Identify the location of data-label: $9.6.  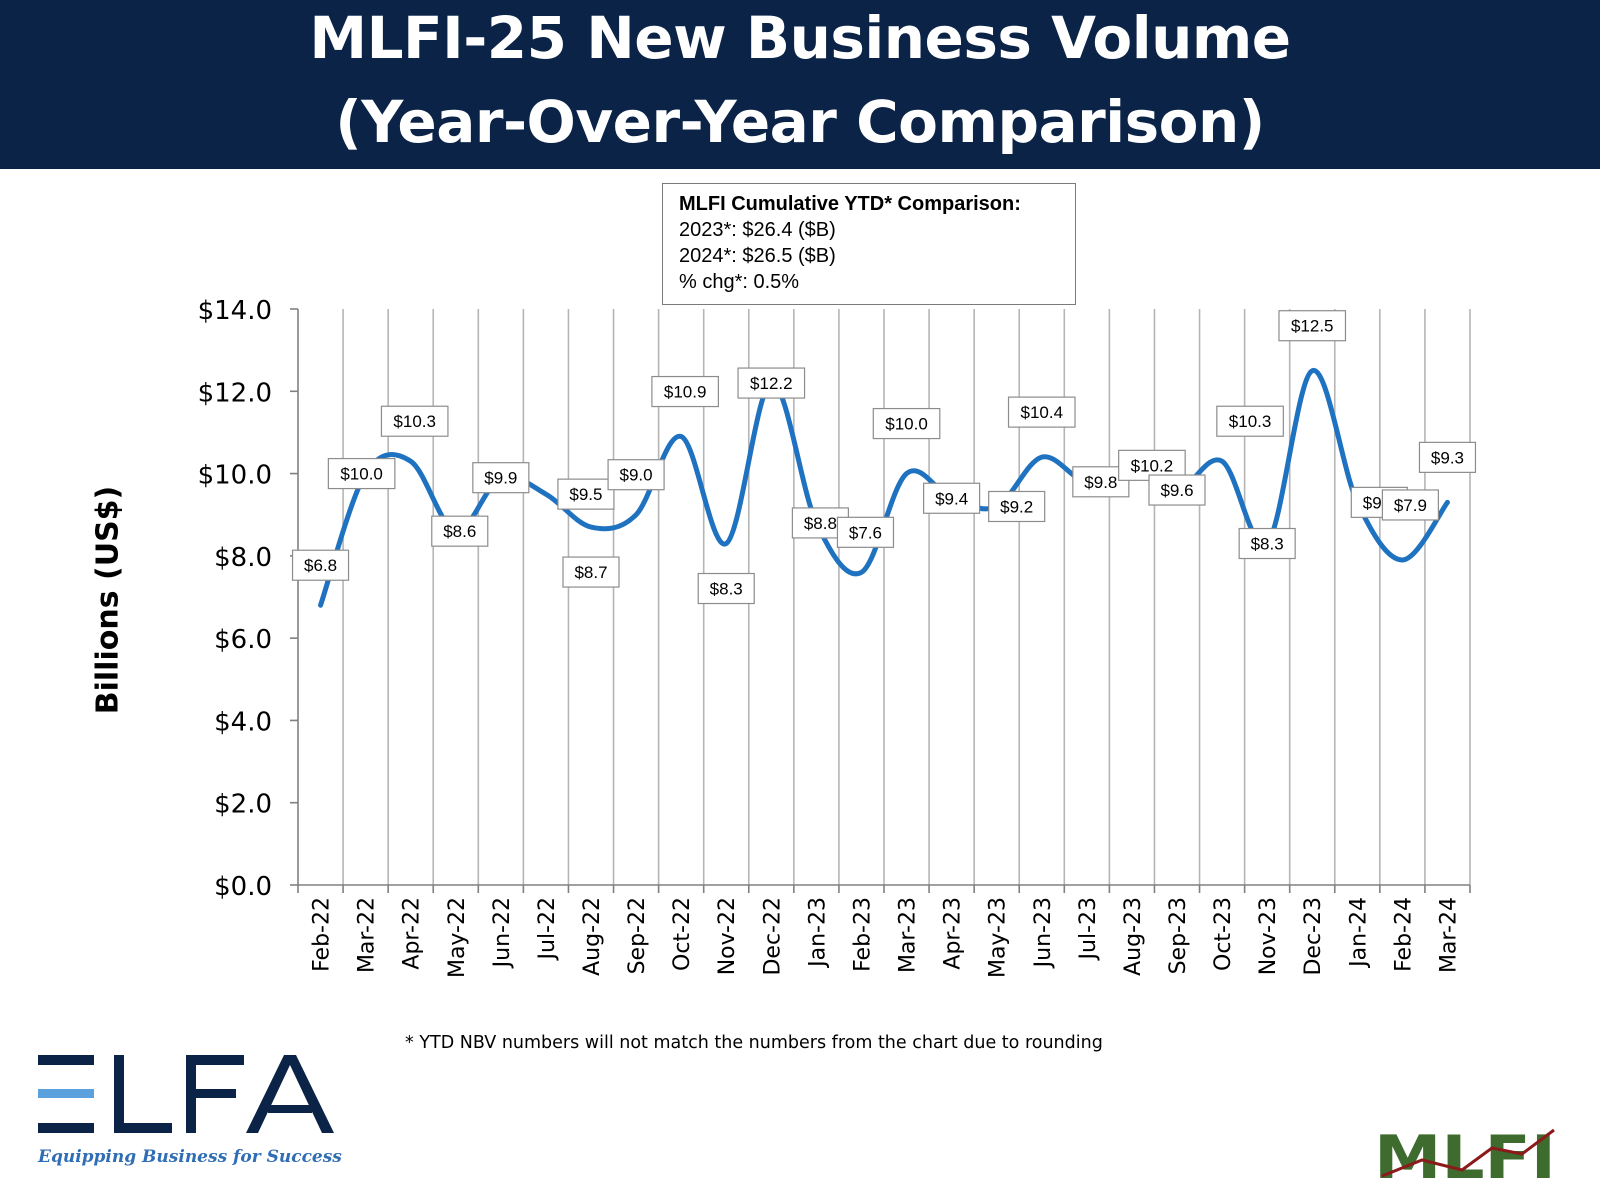
(1176, 490).